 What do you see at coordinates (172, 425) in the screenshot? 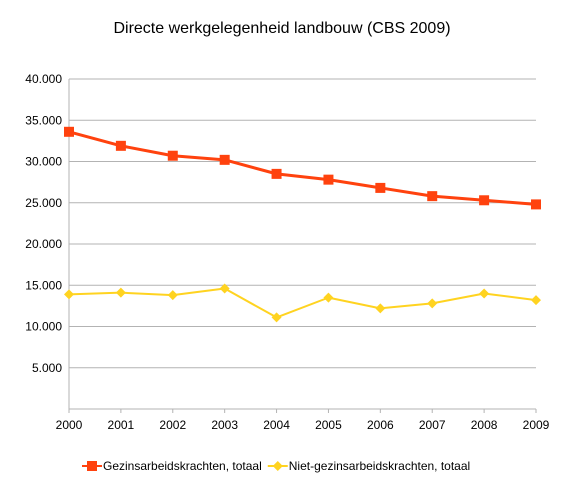
I see `x-tick-label: 2002` at bounding box center [172, 425].